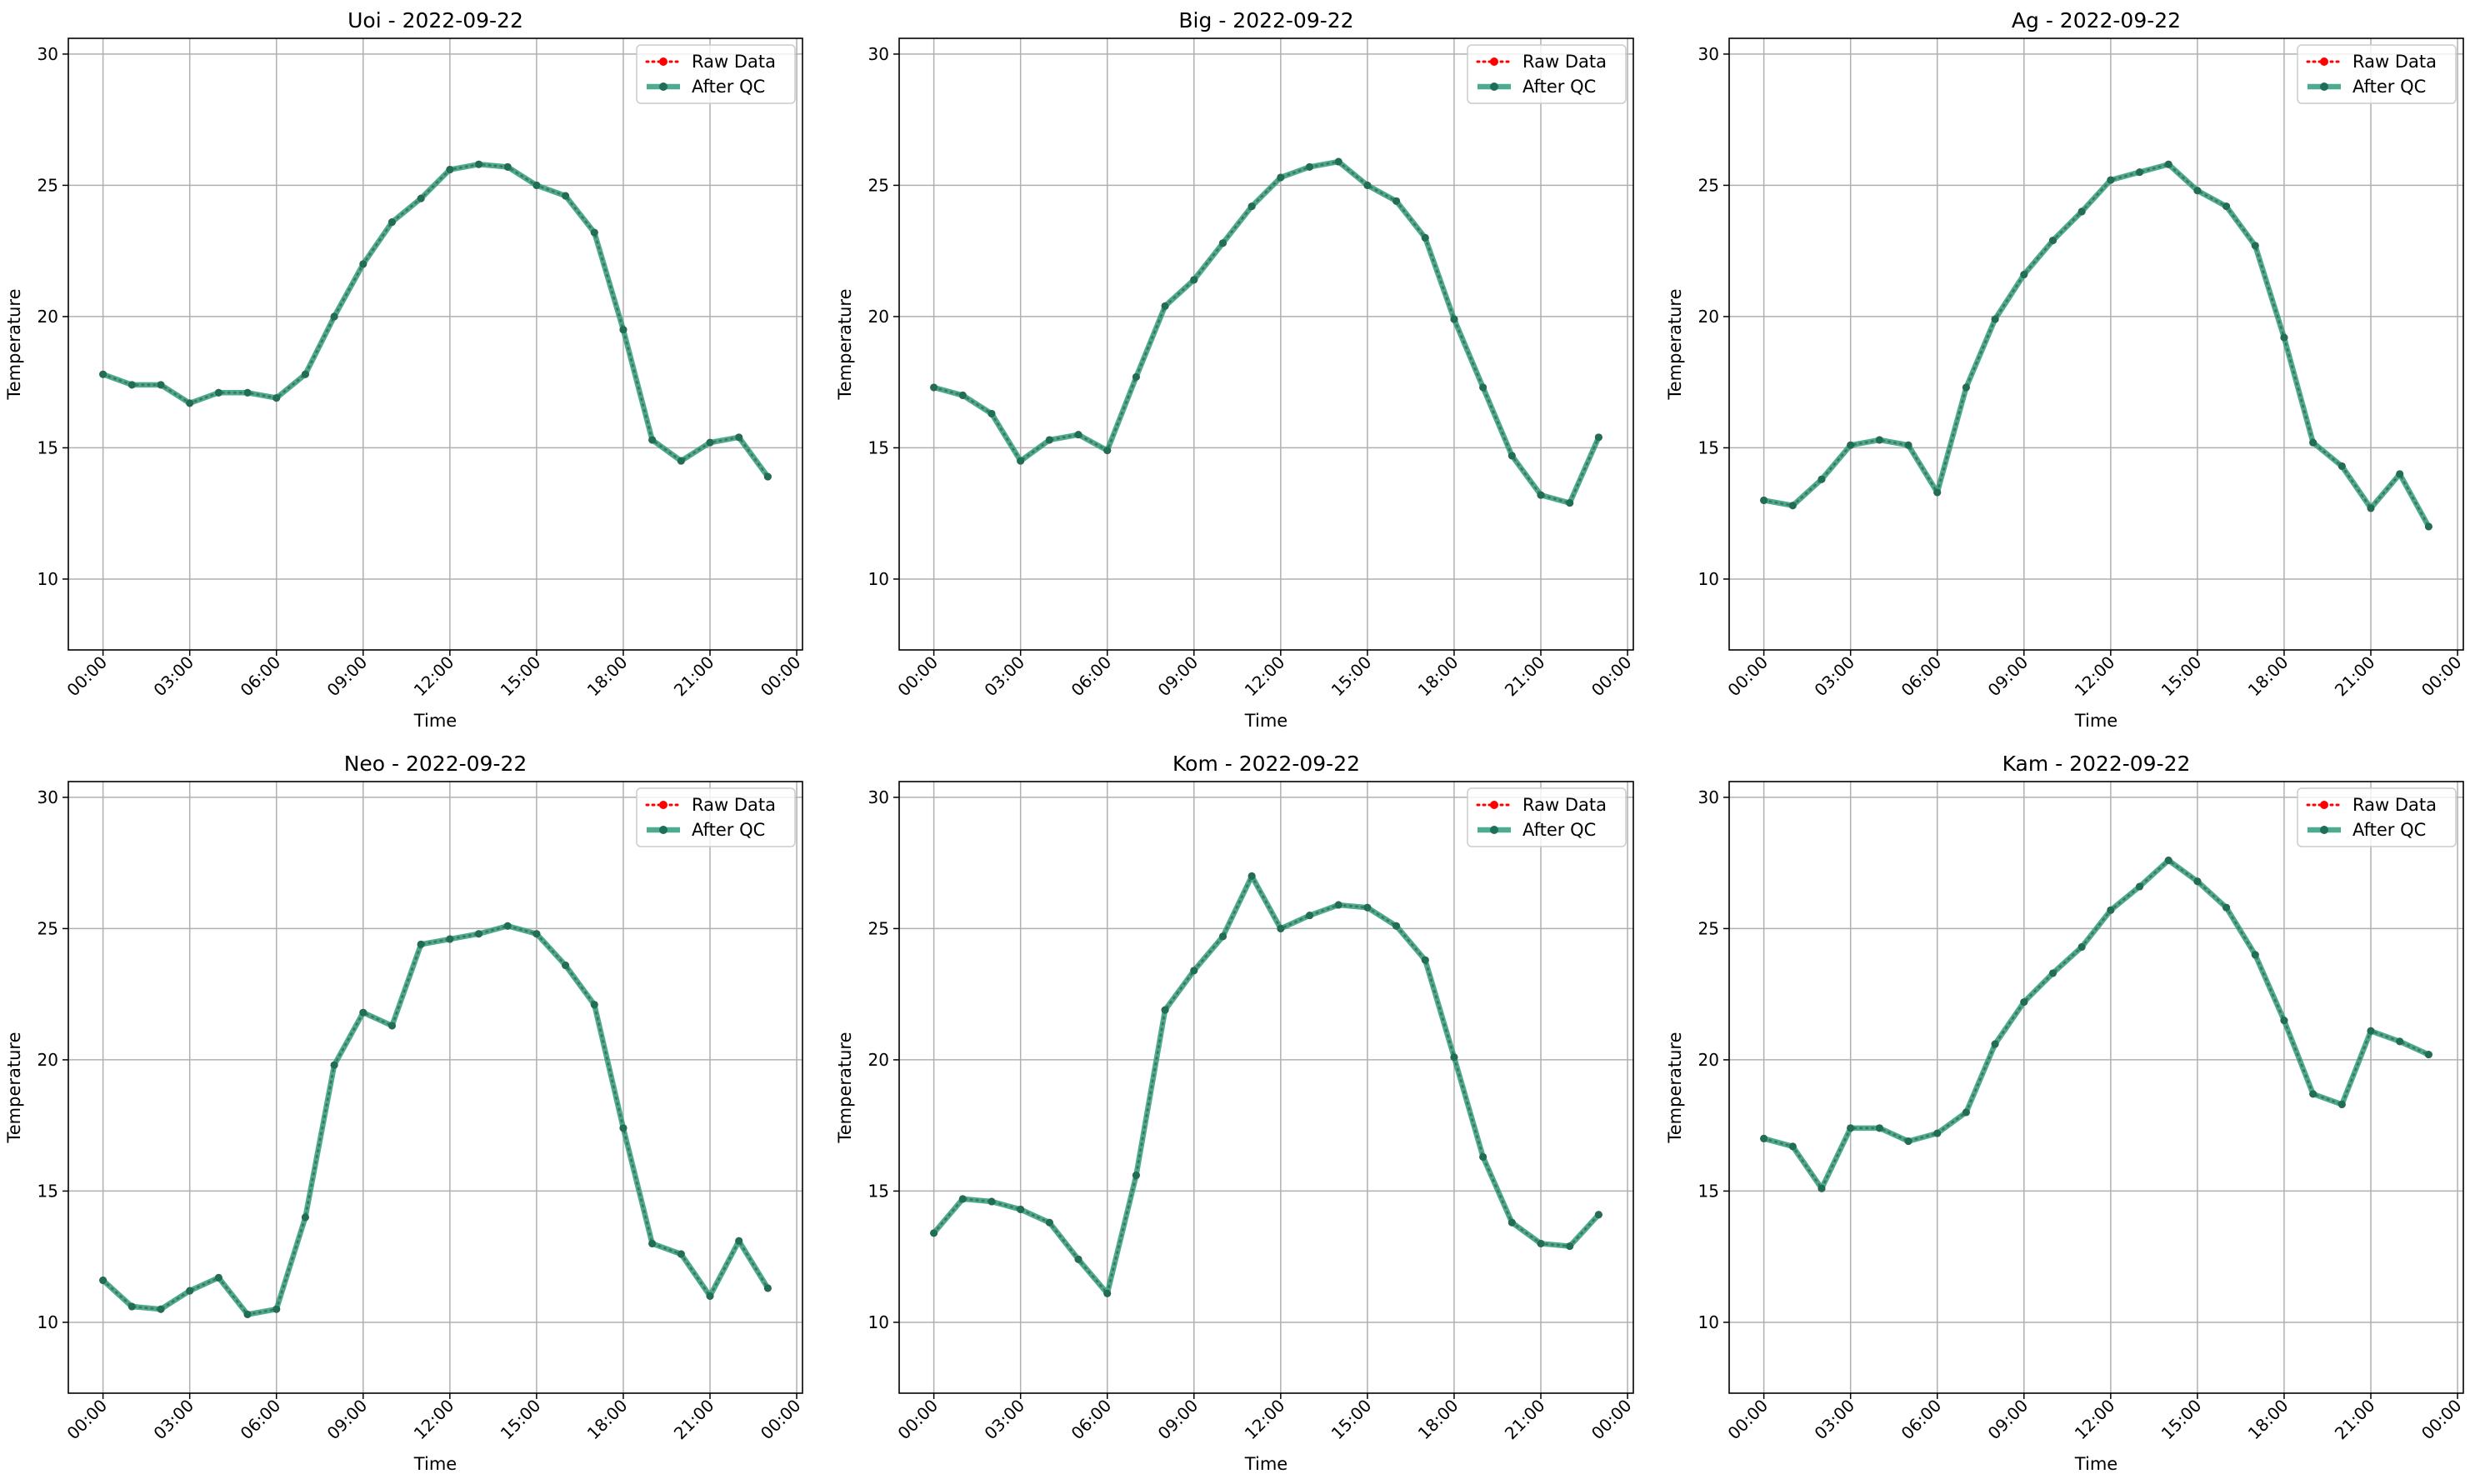 This screenshot has height=1484, width=2485. What do you see at coordinates (14, 1088) in the screenshot?
I see `y-axis-label: Temperature` at bounding box center [14, 1088].